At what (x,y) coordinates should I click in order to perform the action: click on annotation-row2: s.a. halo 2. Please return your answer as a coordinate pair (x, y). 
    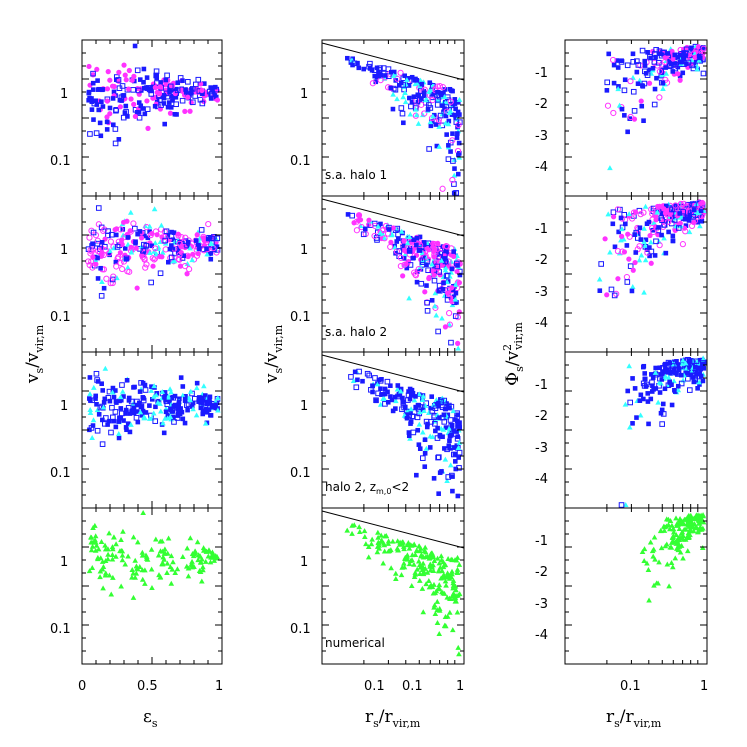
    Looking at the image, I should click on (356, 332).